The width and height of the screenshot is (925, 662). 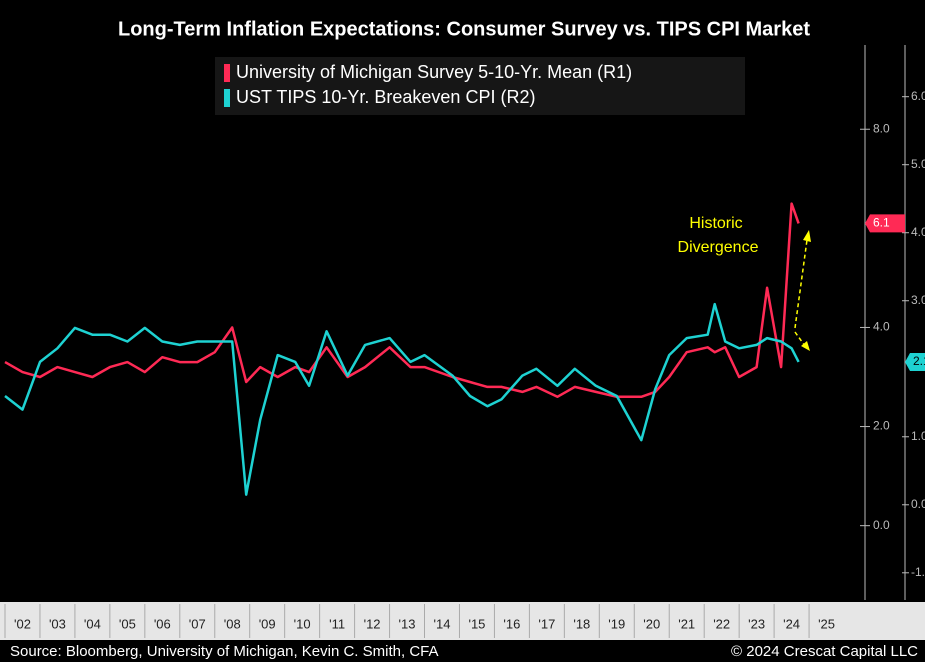 What do you see at coordinates (918, 232) in the screenshot?
I see `y2-tick-label: 4.0` at bounding box center [918, 232].